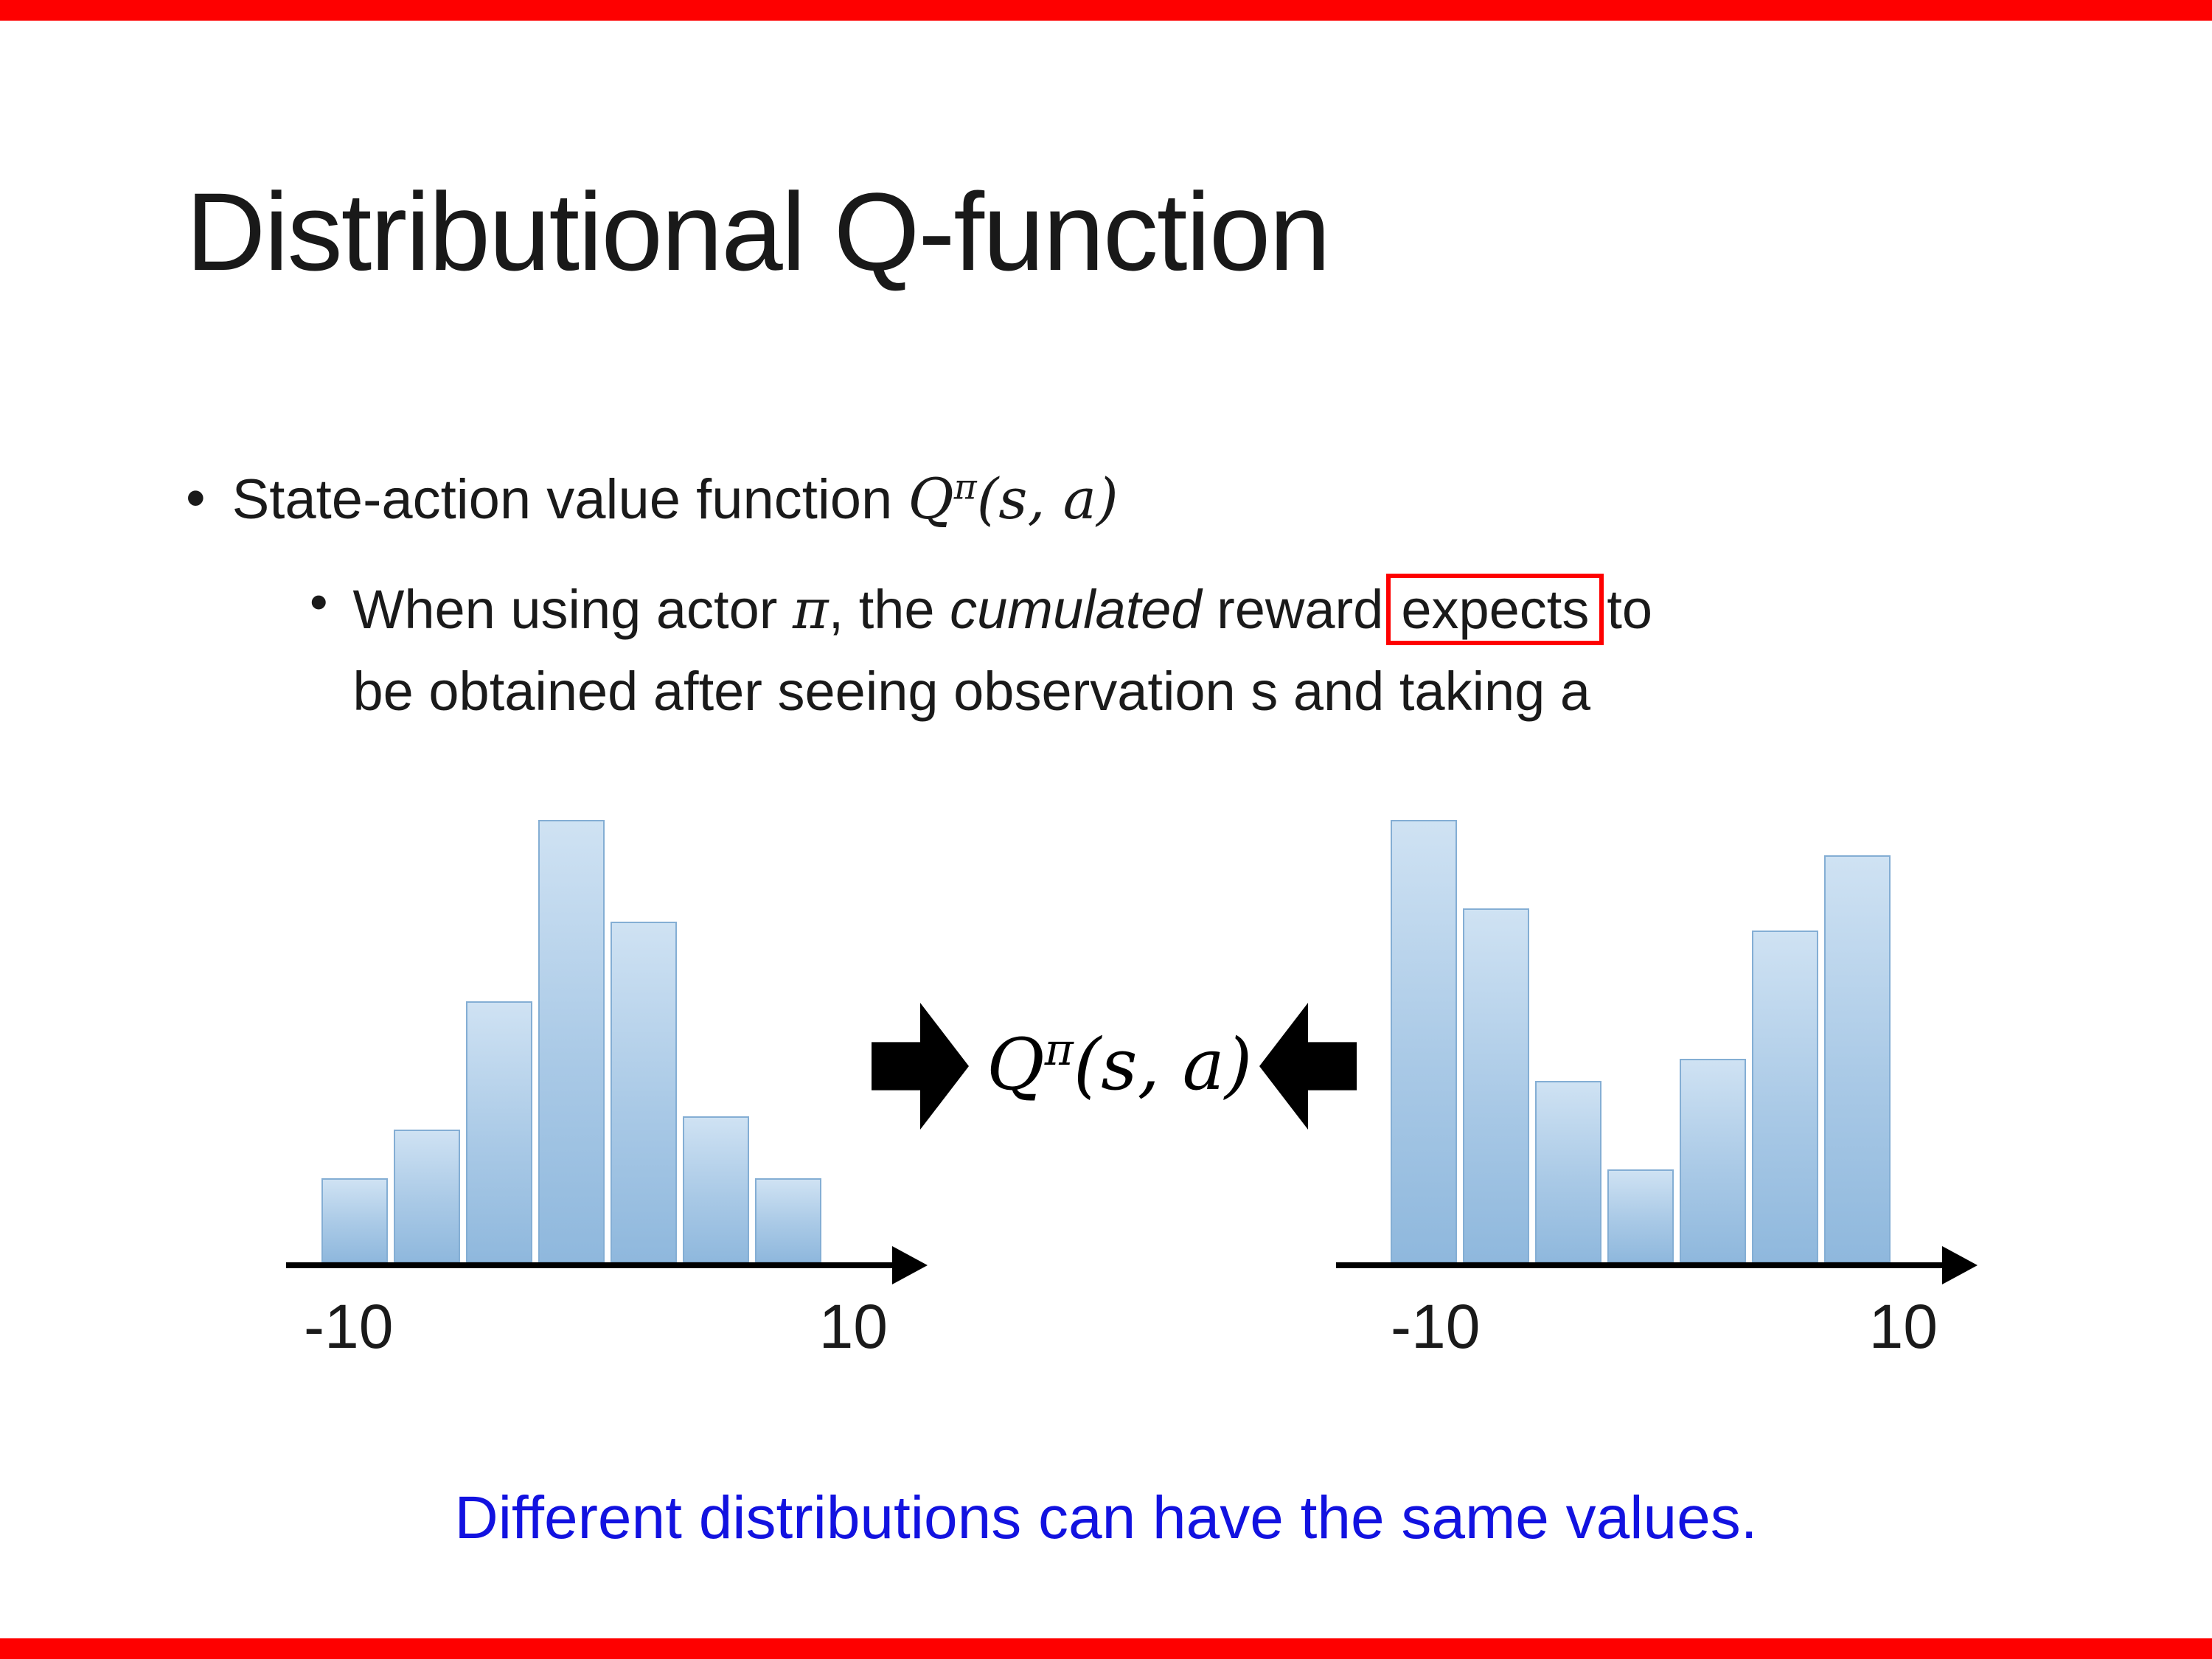 The image size is (2212, 1659). What do you see at coordinates (889, 609) in the screenshot?
I see `text-segment: , the` at bounding box center [889, 609].